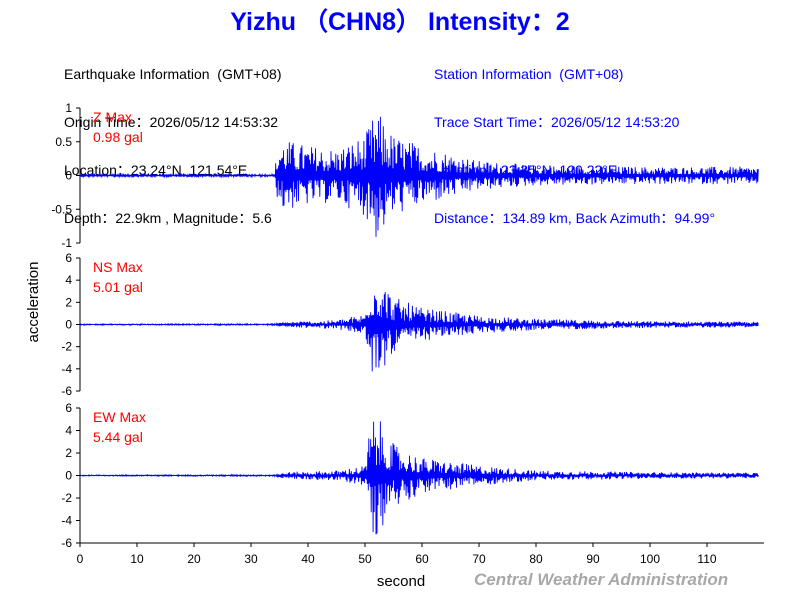  Describe the element at coordinates (118, 137) in the screenshot. I see `max-value-z: 0.98 gal` at that location.